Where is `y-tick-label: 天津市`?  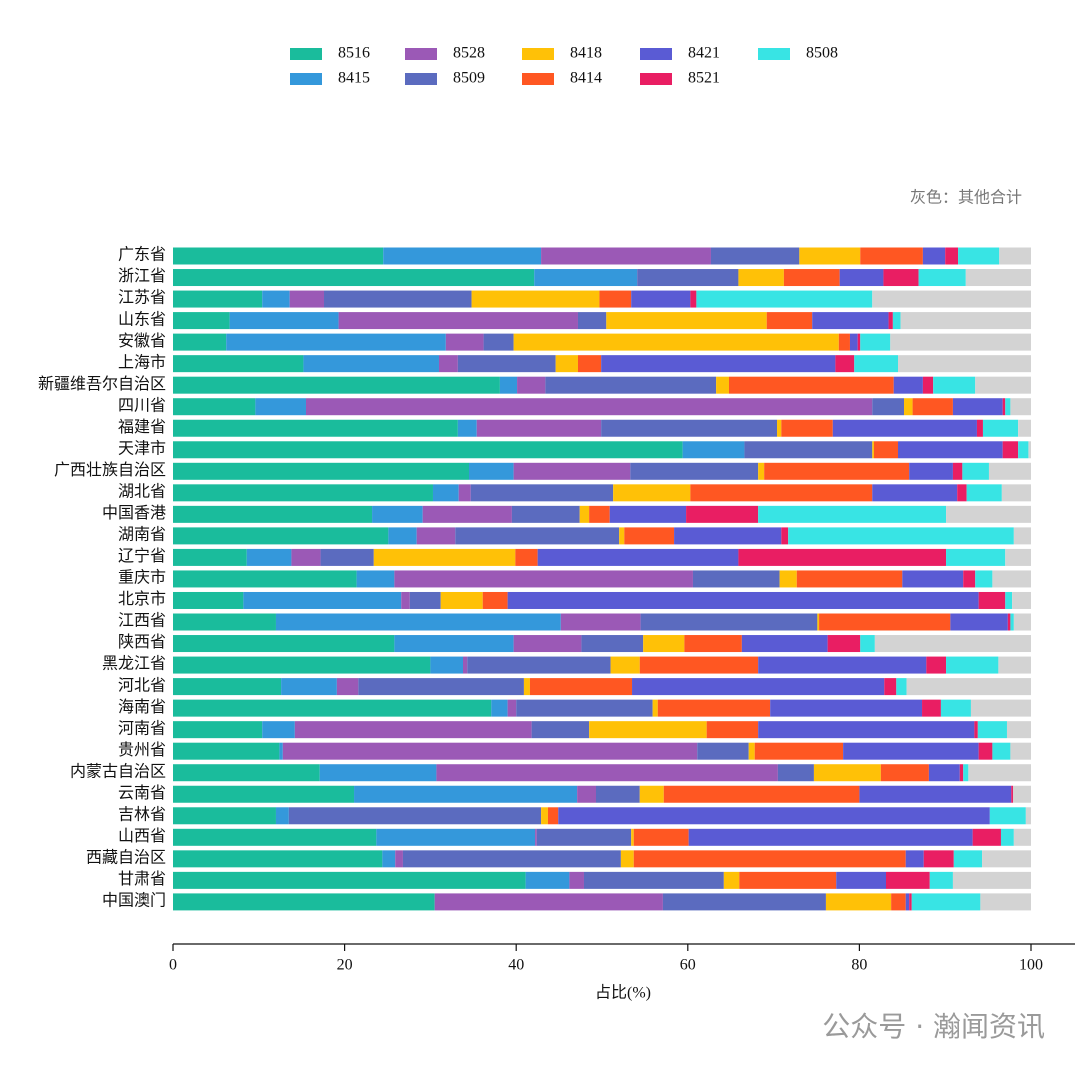
y-tick-label: 天津市 is located at coordinates (142, 448).